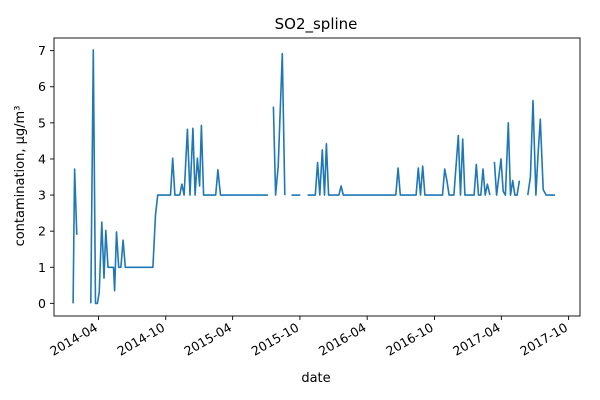 The image size is (600, 400). Describe the element at coordinates (42, 122) in the screenshot. I see `y-tick-label: 5` at that location.